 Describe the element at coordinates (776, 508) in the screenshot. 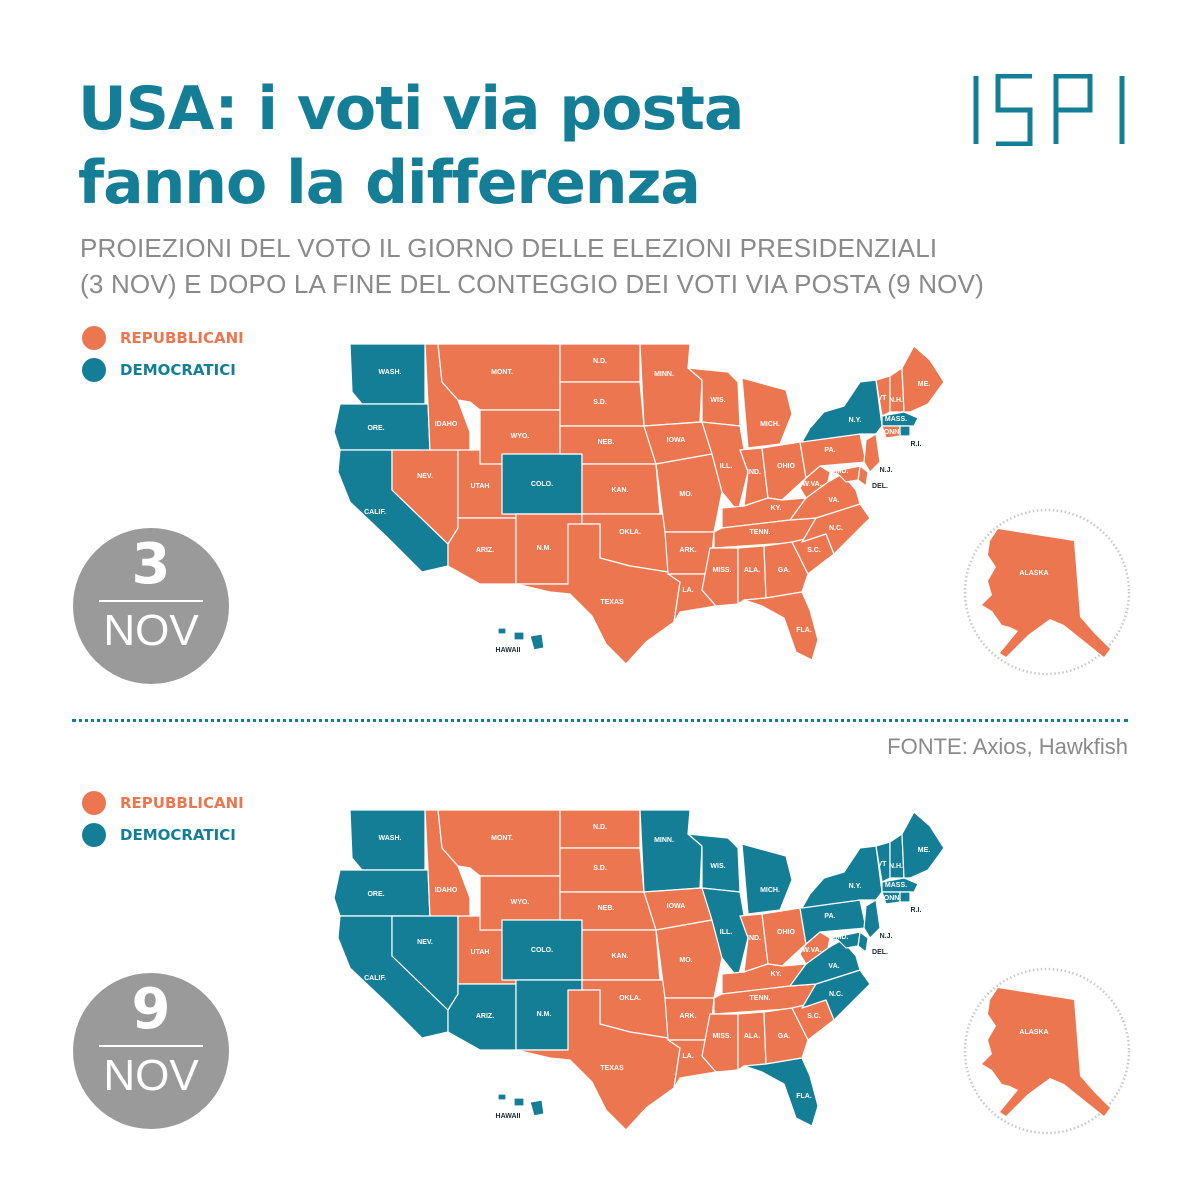

I see `state-label-ky: KY.` at that location.